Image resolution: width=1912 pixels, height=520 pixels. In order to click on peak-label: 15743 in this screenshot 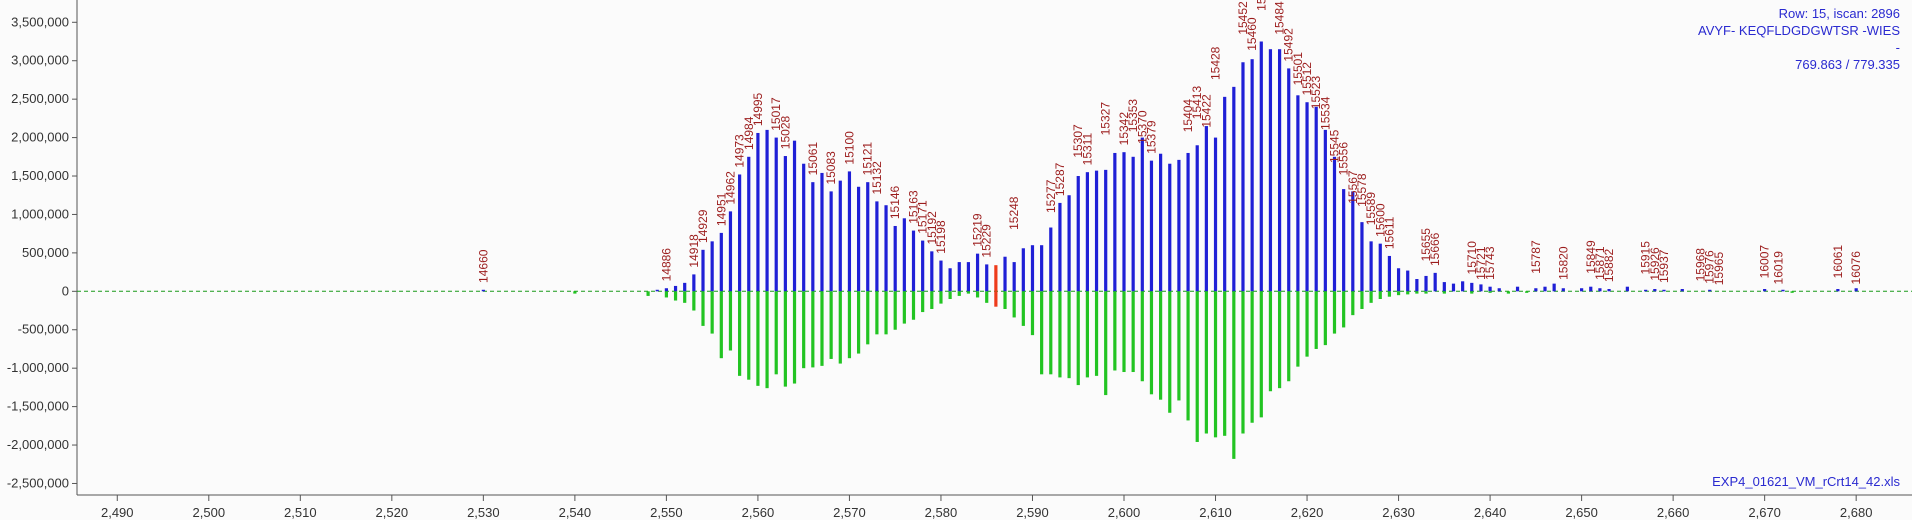, I will do `click(1490, 263)`.